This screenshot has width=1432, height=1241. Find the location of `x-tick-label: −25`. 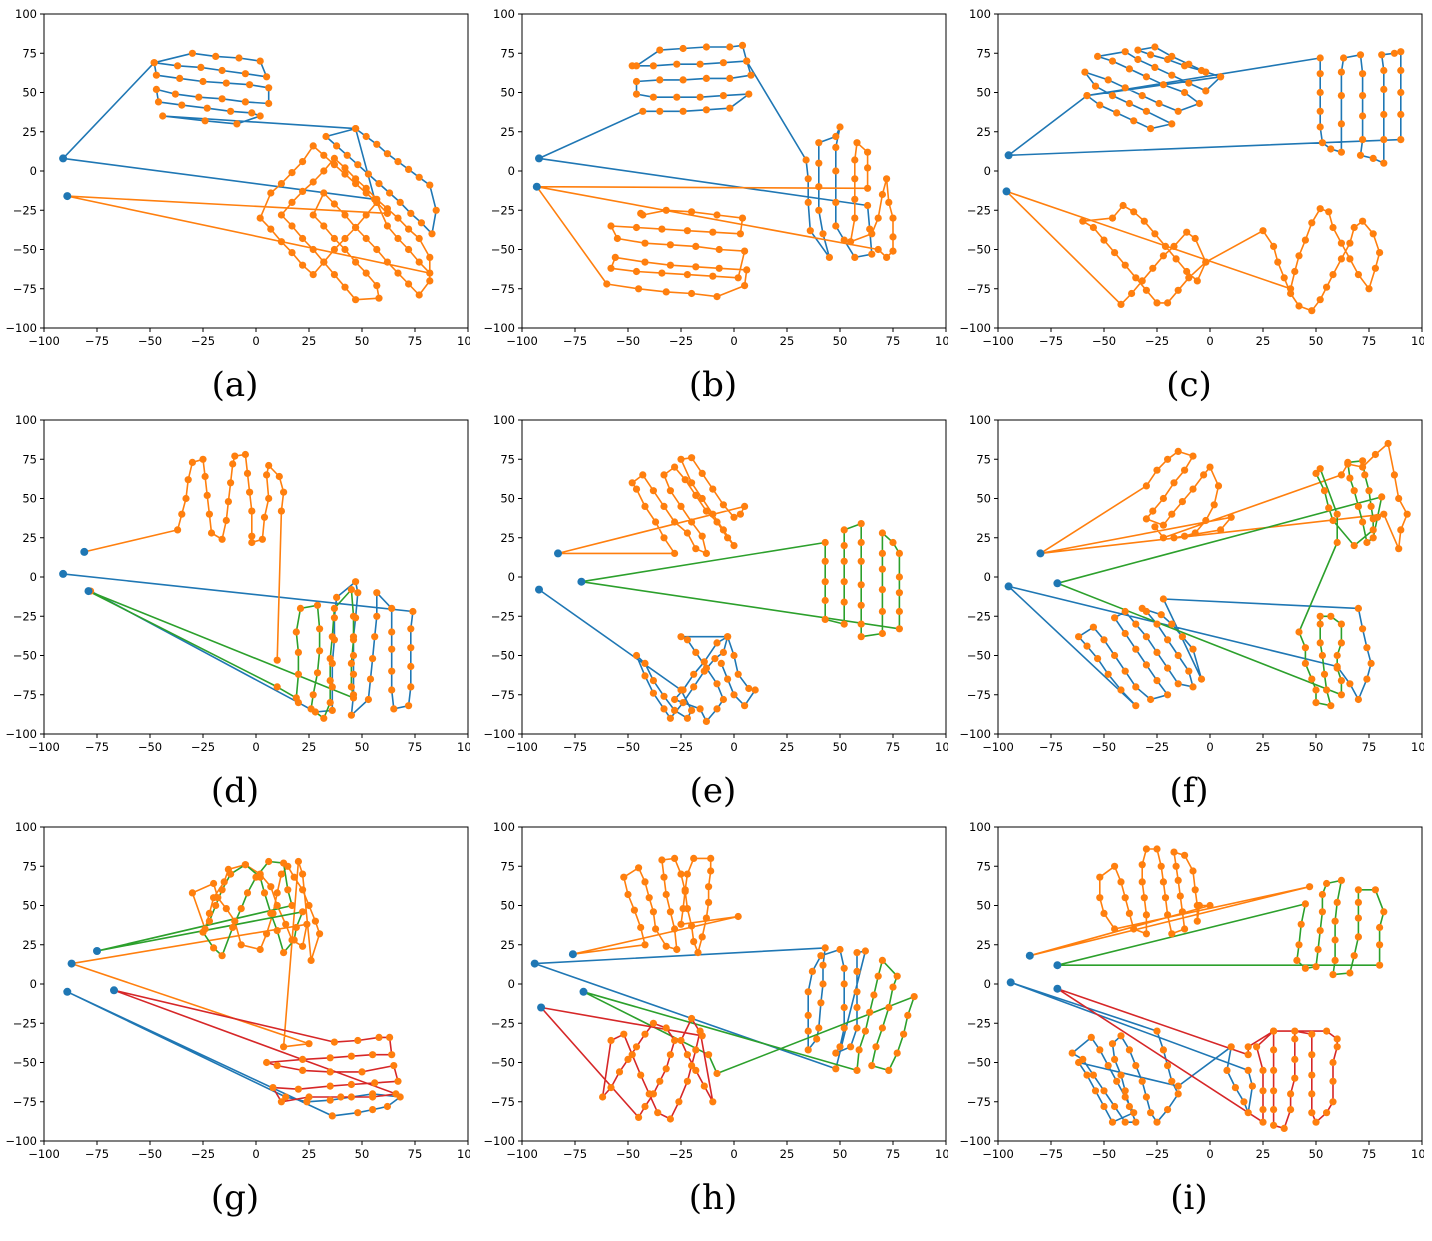

x-tick-label: −25 is located at coordinates (681, 1154).